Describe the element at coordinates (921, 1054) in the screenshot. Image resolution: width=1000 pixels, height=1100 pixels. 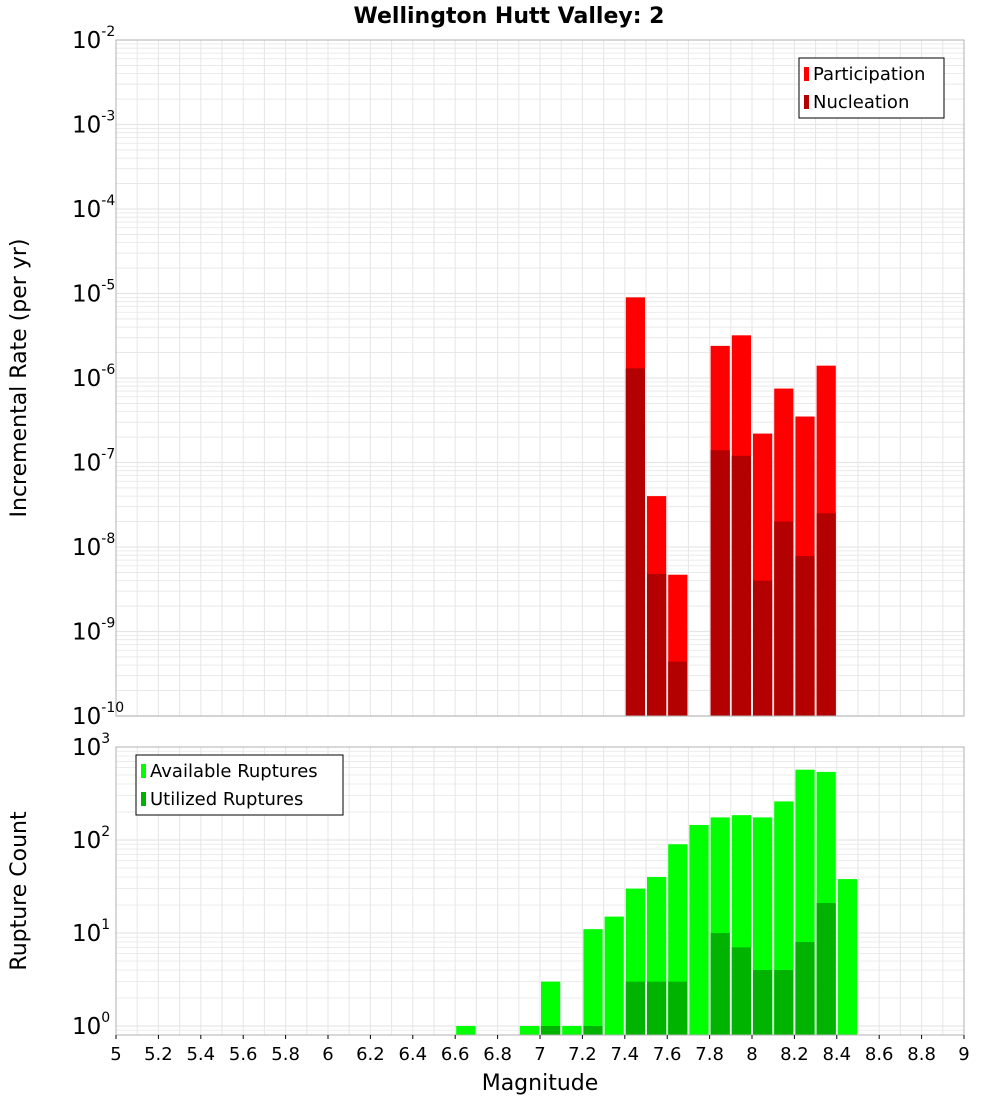
I see `x-tick-label: 8.8` at that location.